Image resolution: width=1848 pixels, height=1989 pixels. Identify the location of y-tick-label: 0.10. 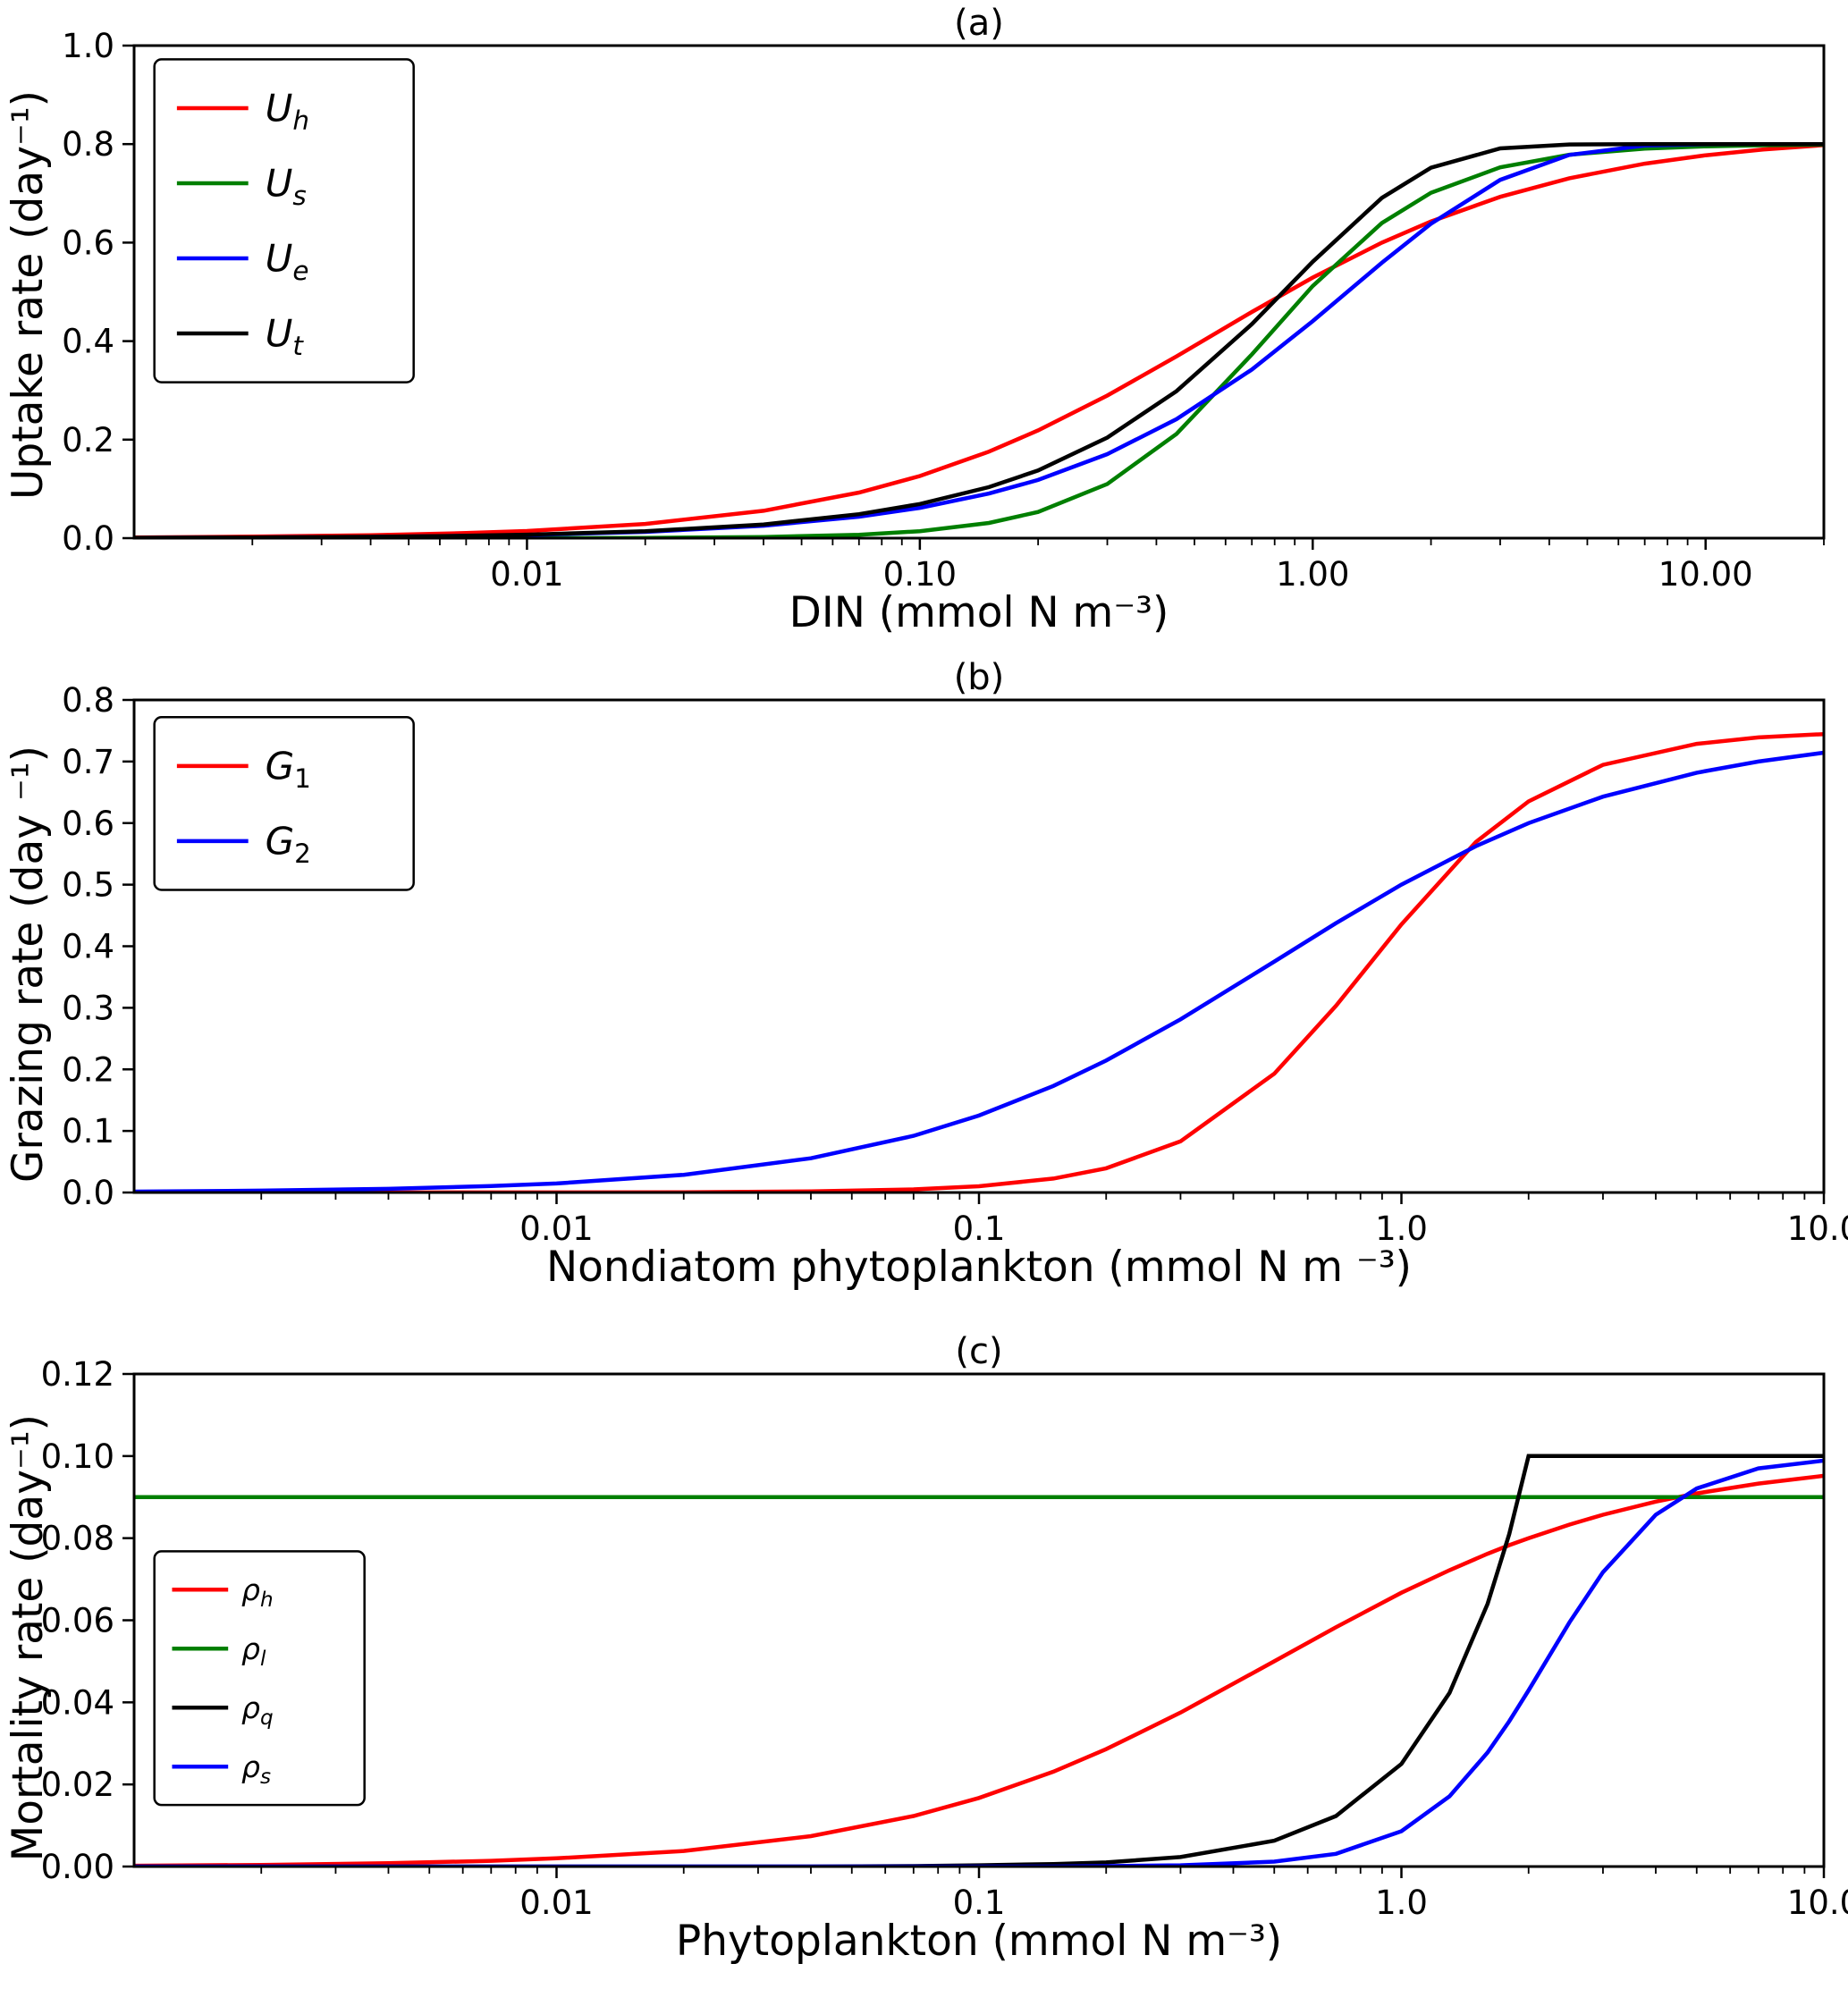
(77, 1456).